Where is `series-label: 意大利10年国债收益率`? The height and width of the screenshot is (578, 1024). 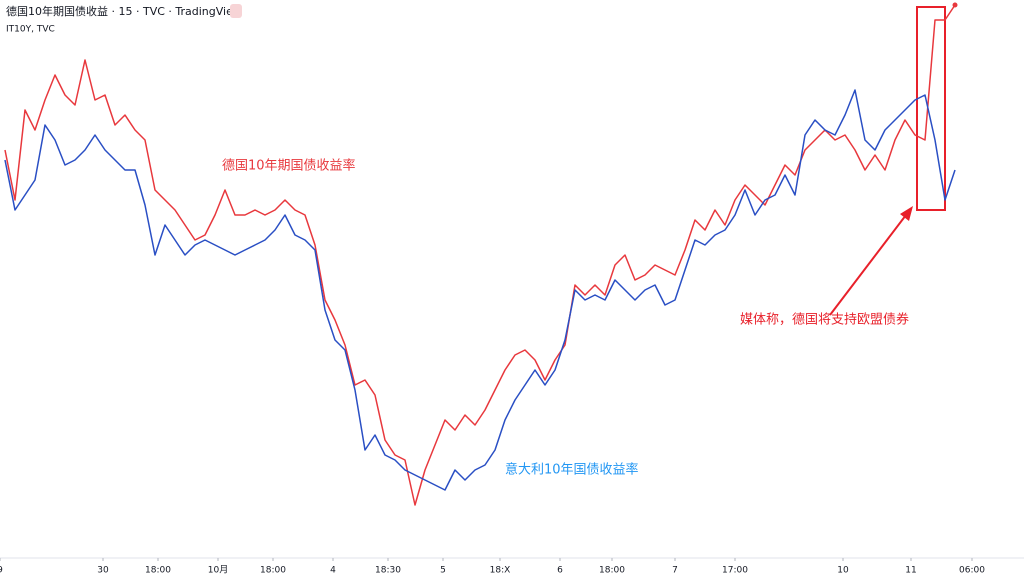
series-label: 意大利10年国债收益率 is located at coordinates (572, 470).